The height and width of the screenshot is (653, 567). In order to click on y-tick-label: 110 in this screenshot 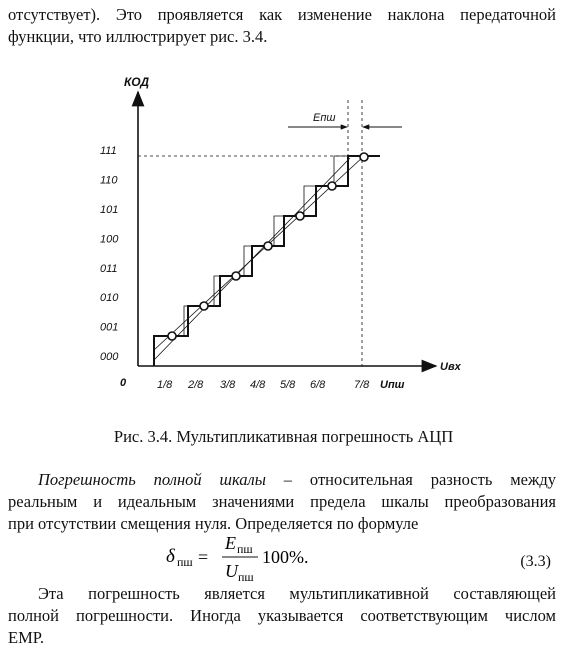, I will do `click(109, 181)`.